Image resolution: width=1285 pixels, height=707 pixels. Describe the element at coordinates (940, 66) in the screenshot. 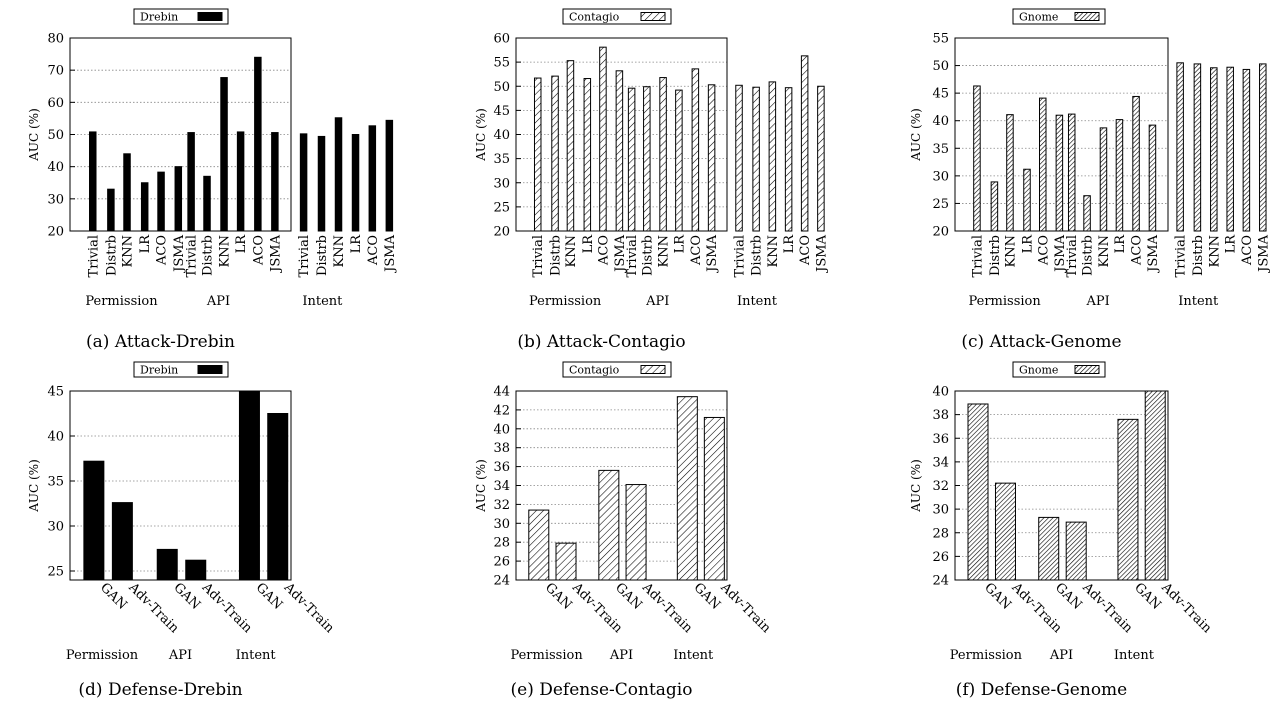

I see `y-tick-label: 50` at that location.